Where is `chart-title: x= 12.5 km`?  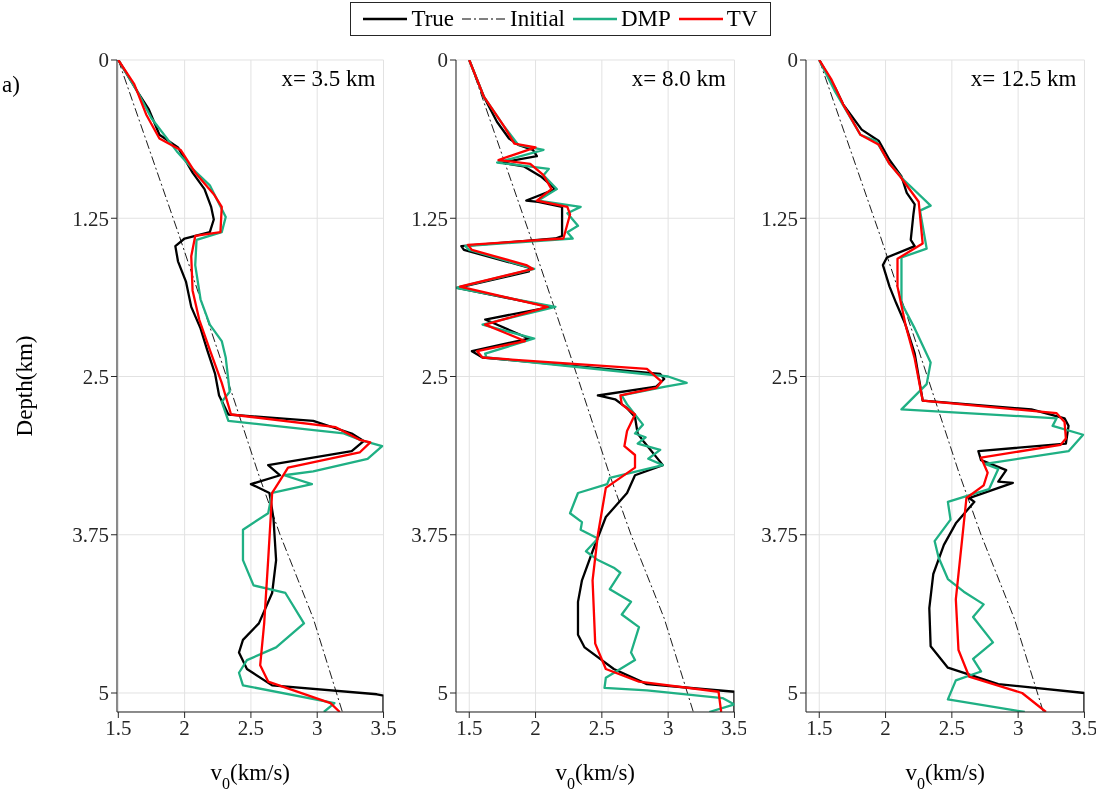 chart-title: x= 12.5 km is located at coordinates (1023, 79).